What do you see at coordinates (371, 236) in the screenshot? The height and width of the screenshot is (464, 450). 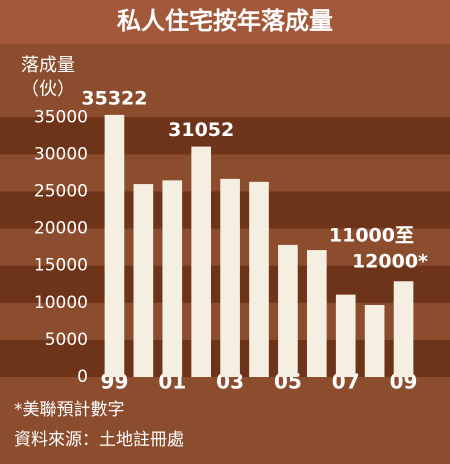 I see `annotation: 11000至` at bounding box center [371, 236].